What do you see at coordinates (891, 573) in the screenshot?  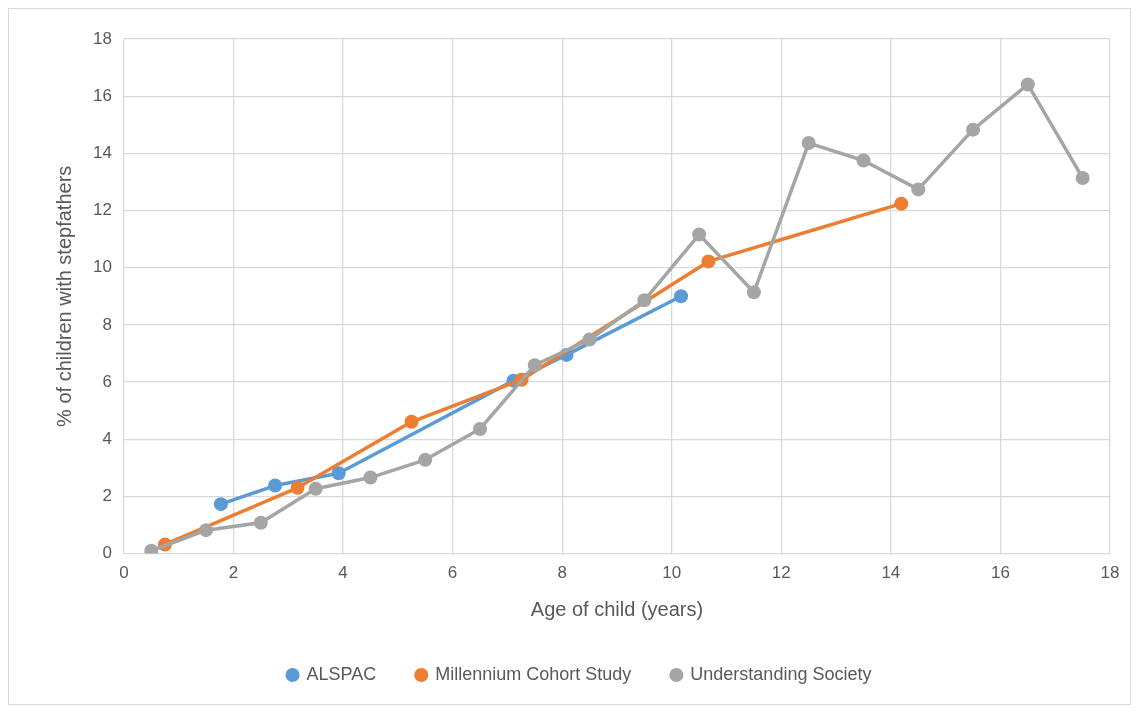 I see `x-tick-label: 14` at bounding box center [891, 573].